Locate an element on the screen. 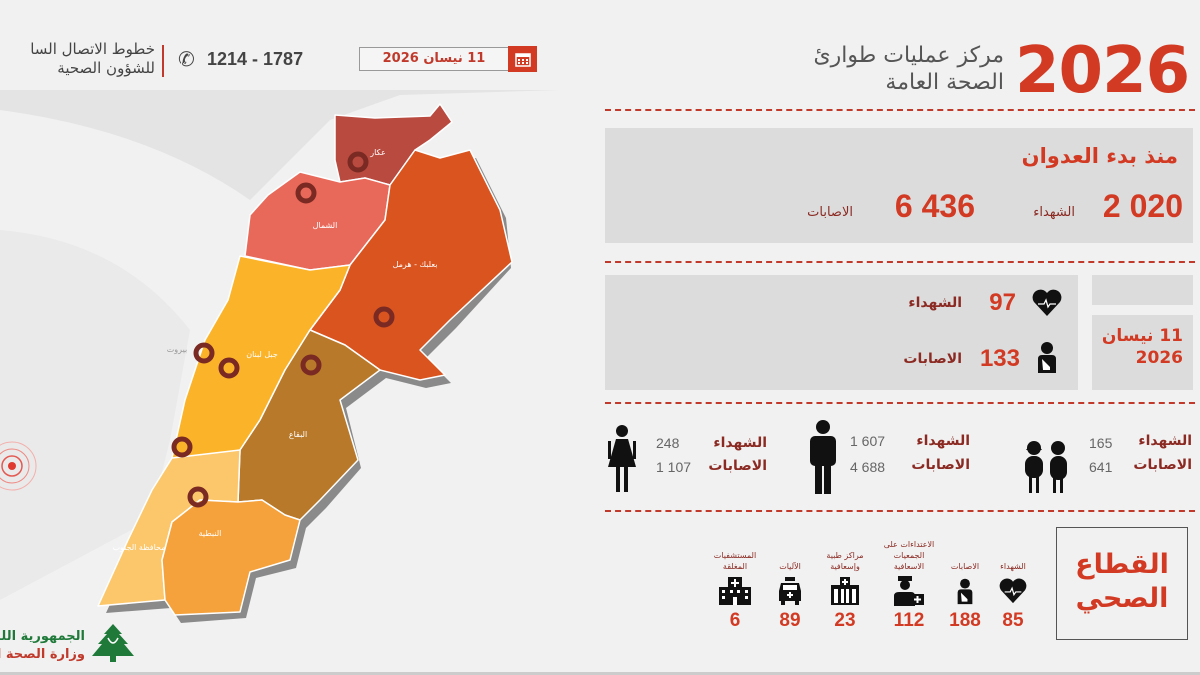  daily-killed-label: الشهداء is located at coordinates (935, 303).